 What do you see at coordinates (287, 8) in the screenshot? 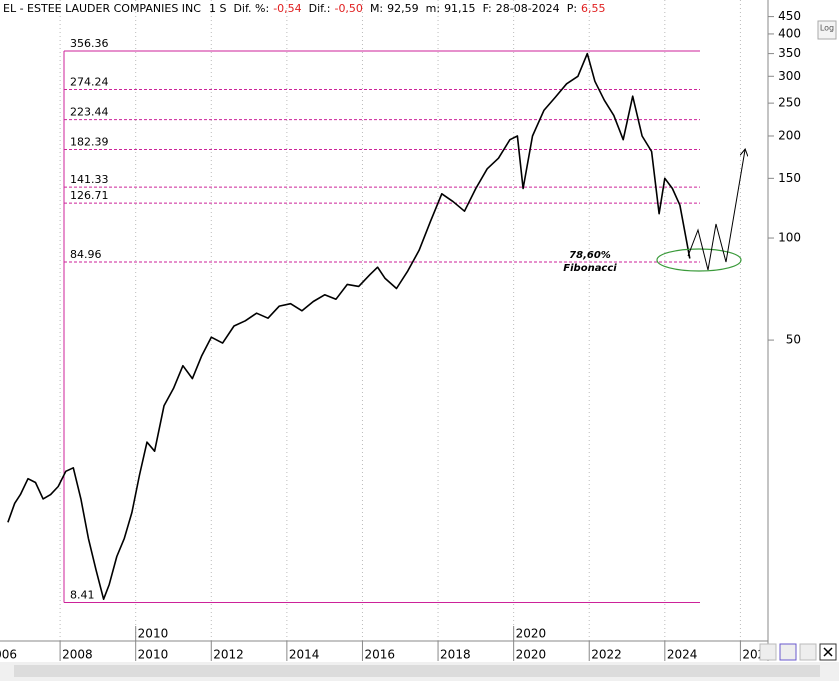
I see `field-value: -0,54` at bounding box center [287, 8].